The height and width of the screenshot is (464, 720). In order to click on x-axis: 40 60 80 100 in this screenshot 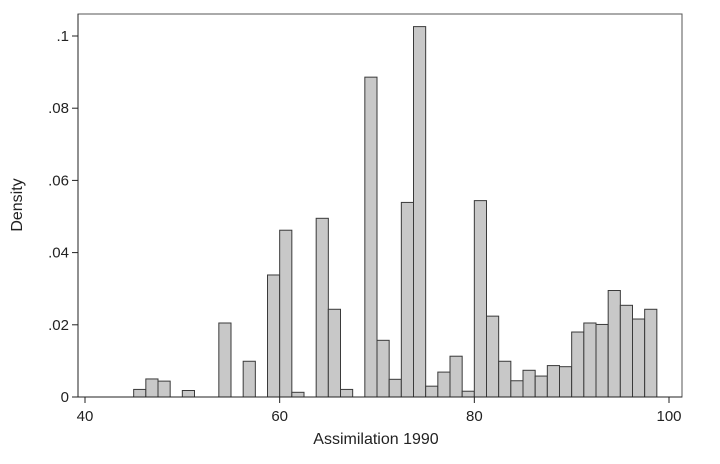, I will do `click(379, 410)`.